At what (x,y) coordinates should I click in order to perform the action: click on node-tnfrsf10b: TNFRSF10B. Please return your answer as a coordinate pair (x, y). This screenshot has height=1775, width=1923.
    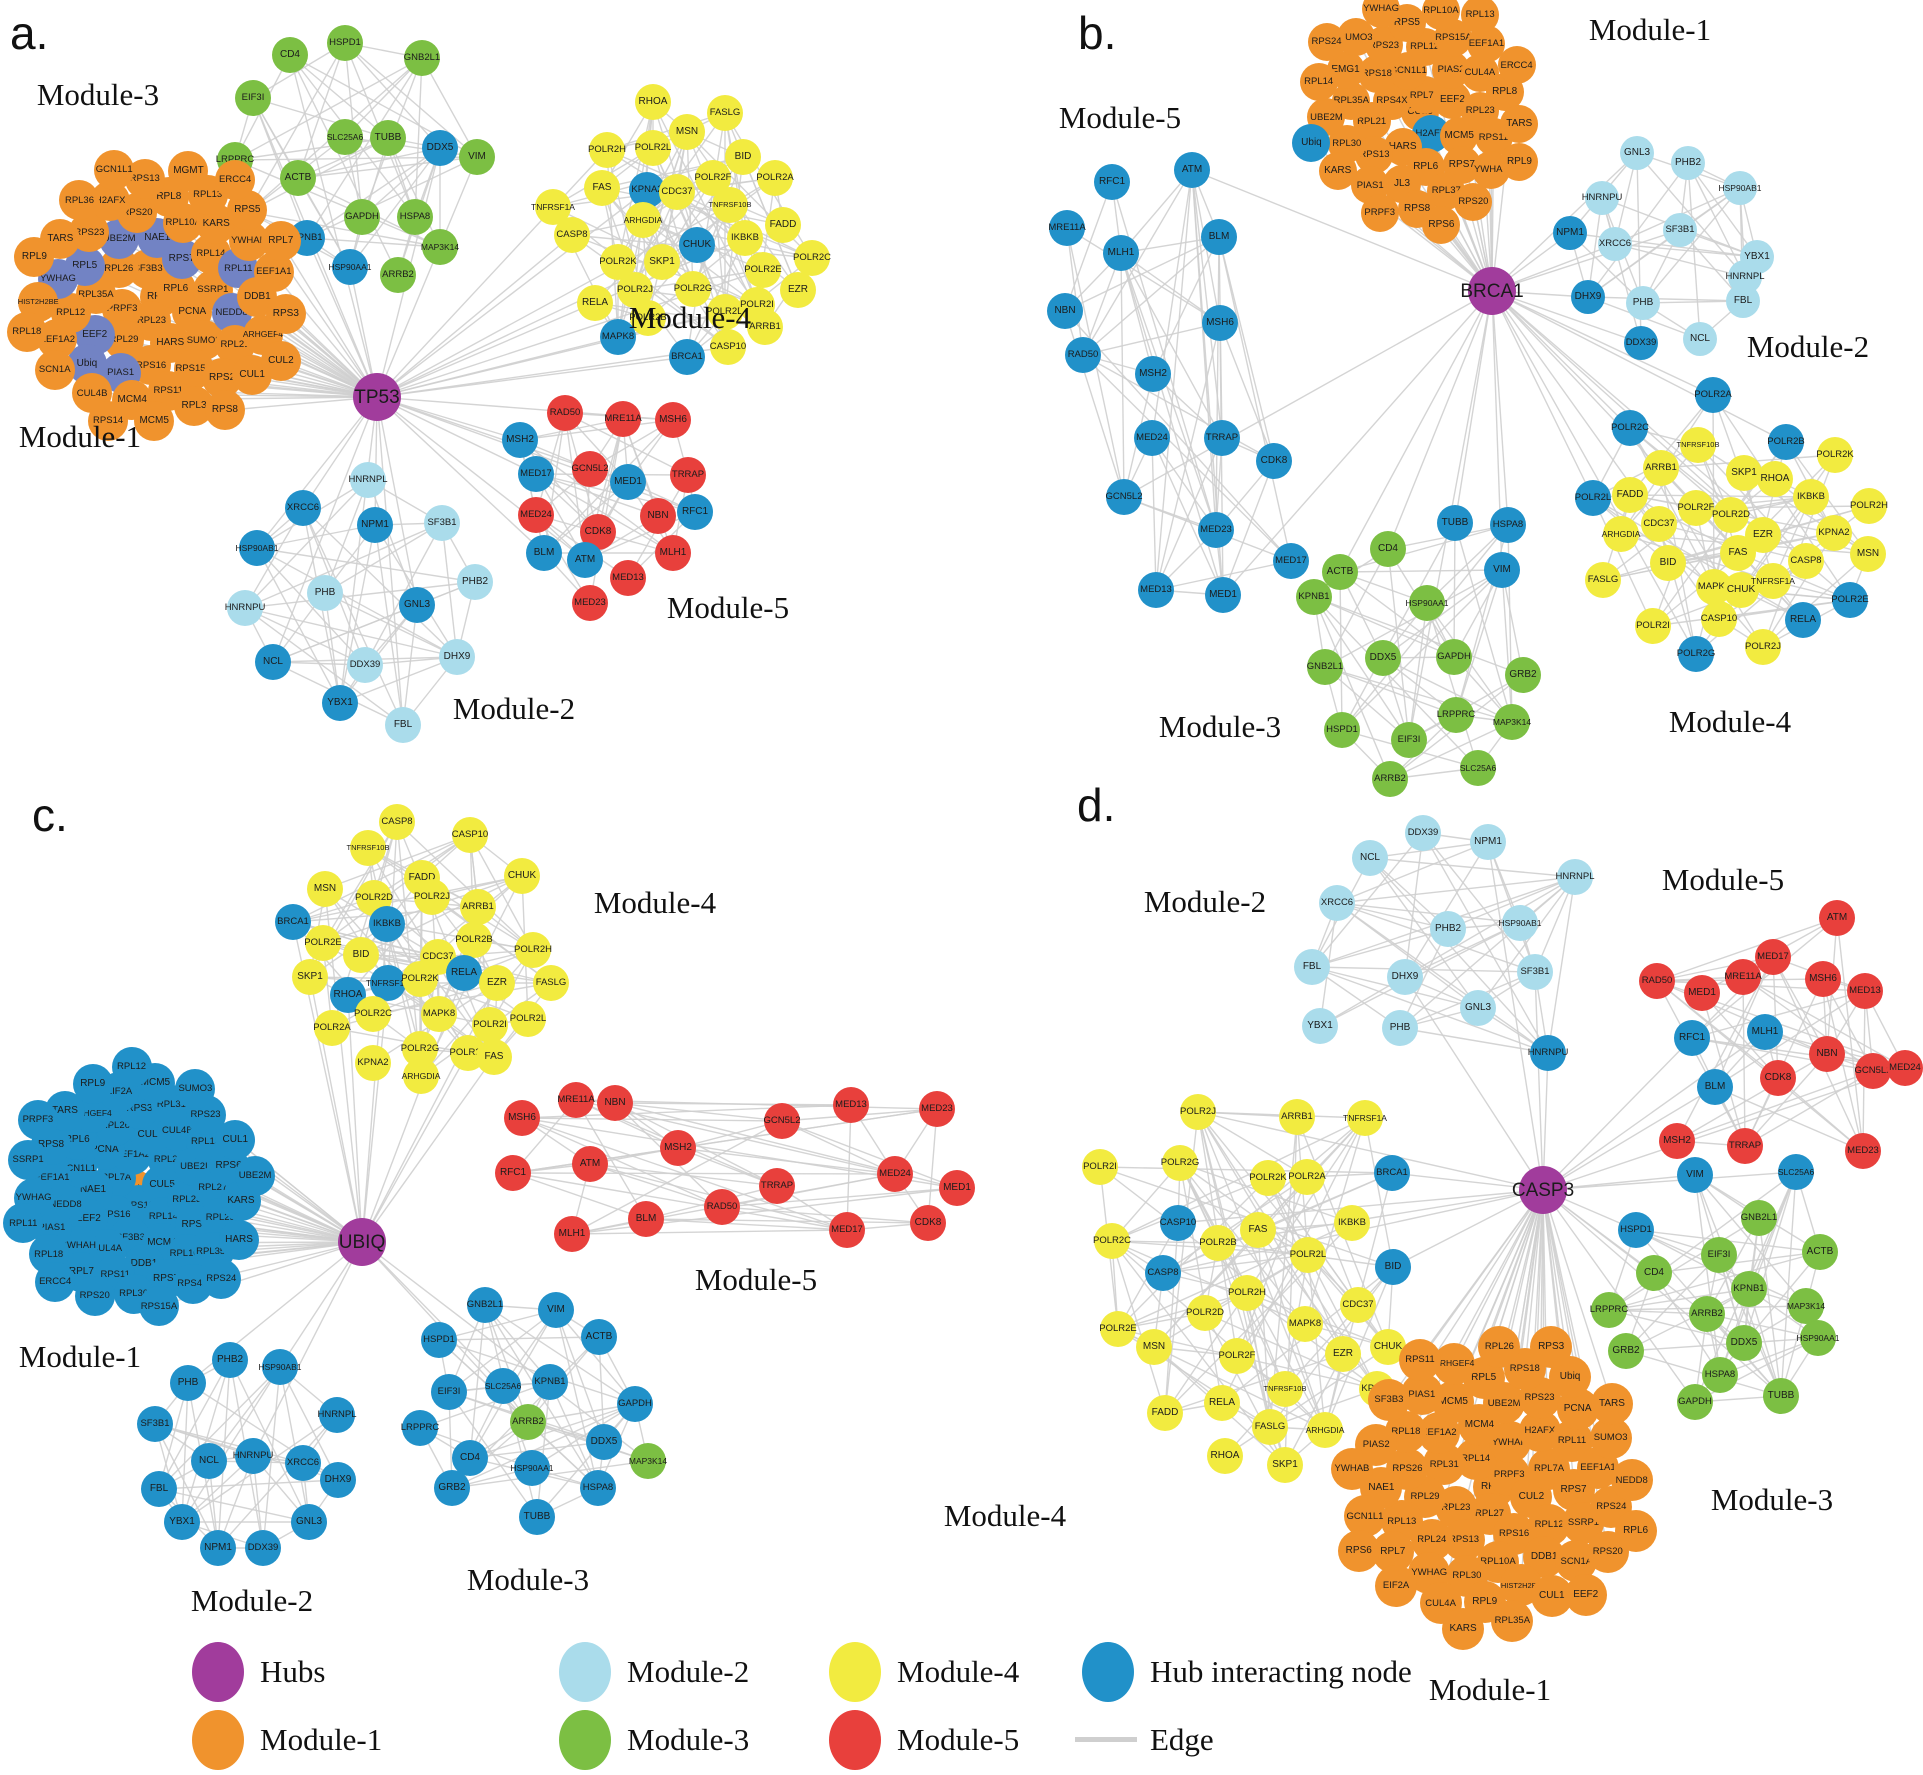
    Looking at the image, I should click on (730, 205).